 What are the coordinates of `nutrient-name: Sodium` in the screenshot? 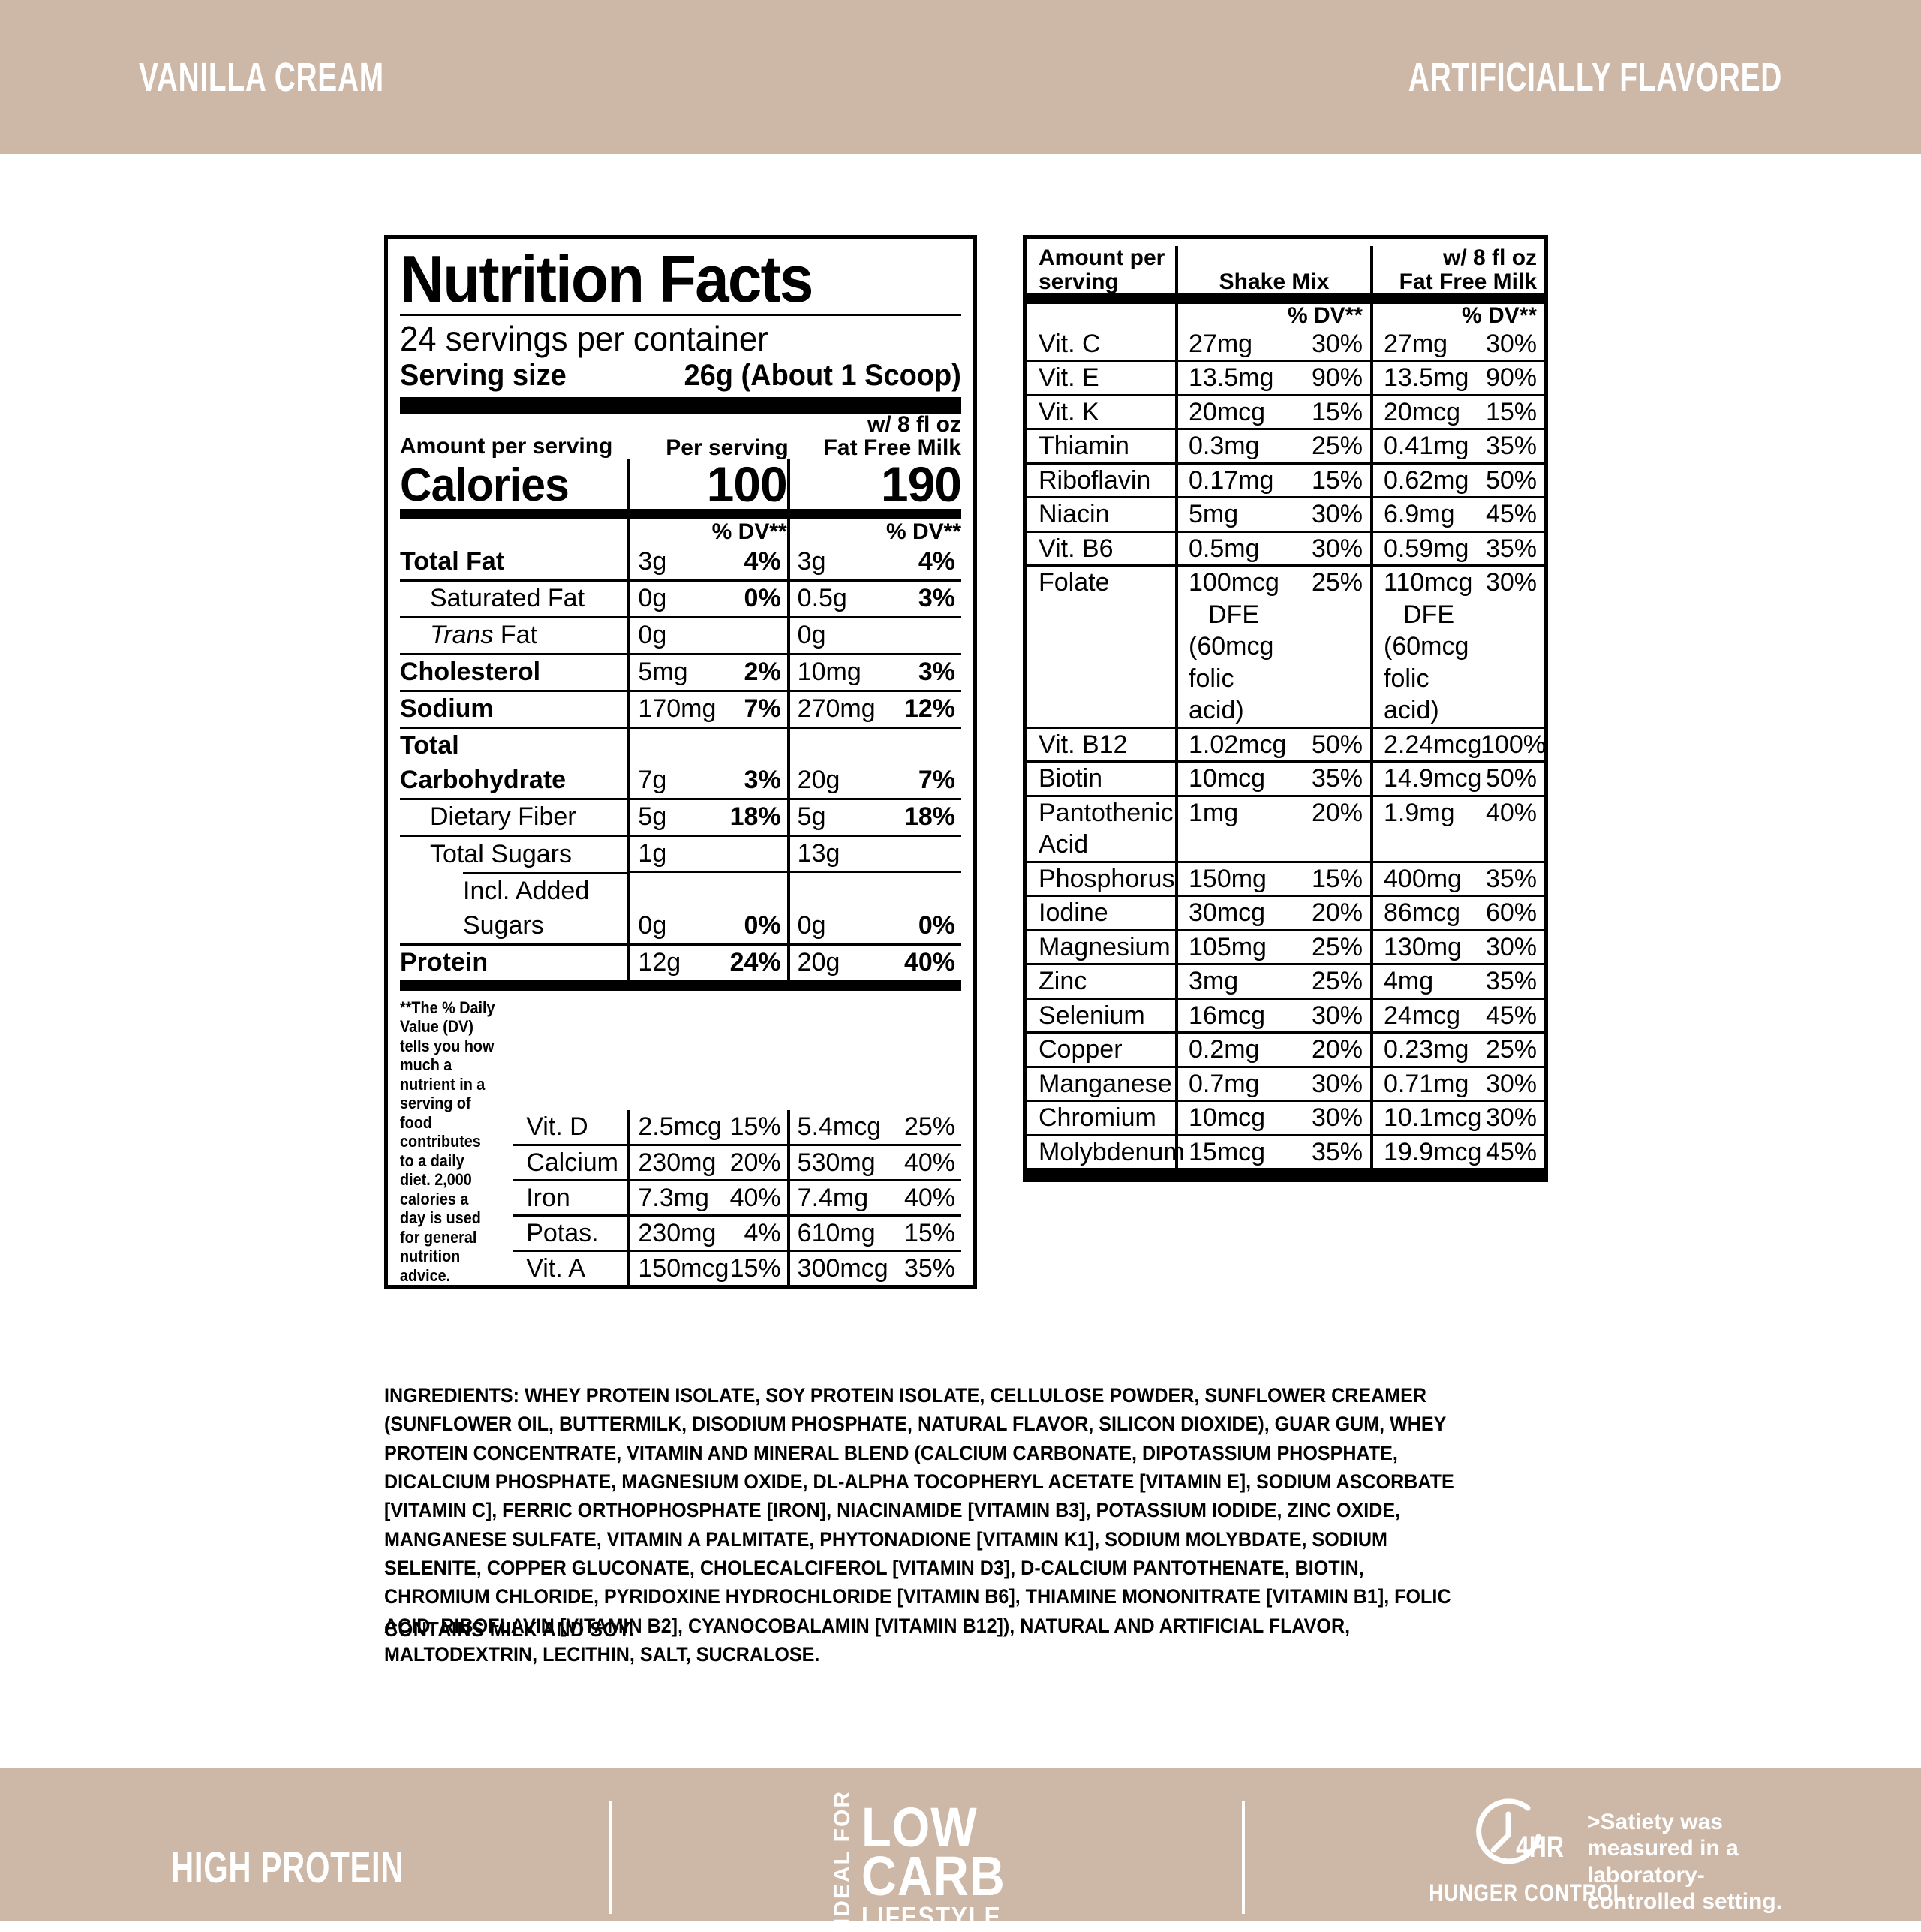 It's located at (447, 709).